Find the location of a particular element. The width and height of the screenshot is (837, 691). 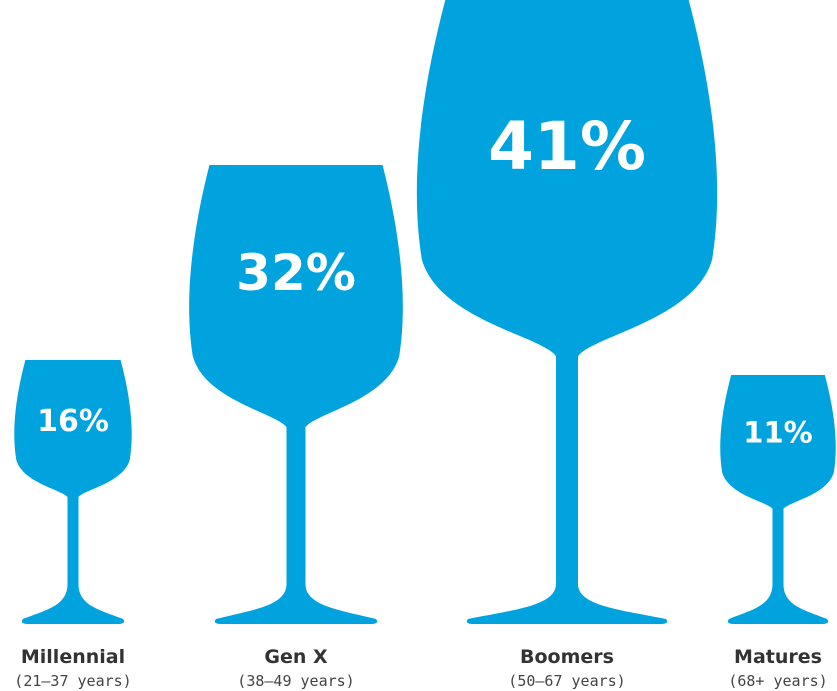

age-range-label-matures: (68+ years) is located at coordinates (777, 681).